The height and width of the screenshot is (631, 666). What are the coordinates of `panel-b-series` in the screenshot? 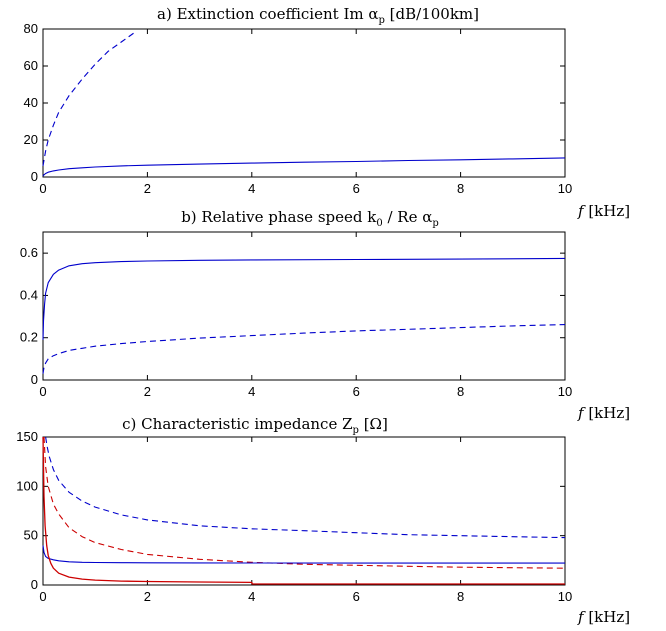 It's located at (304, 315).